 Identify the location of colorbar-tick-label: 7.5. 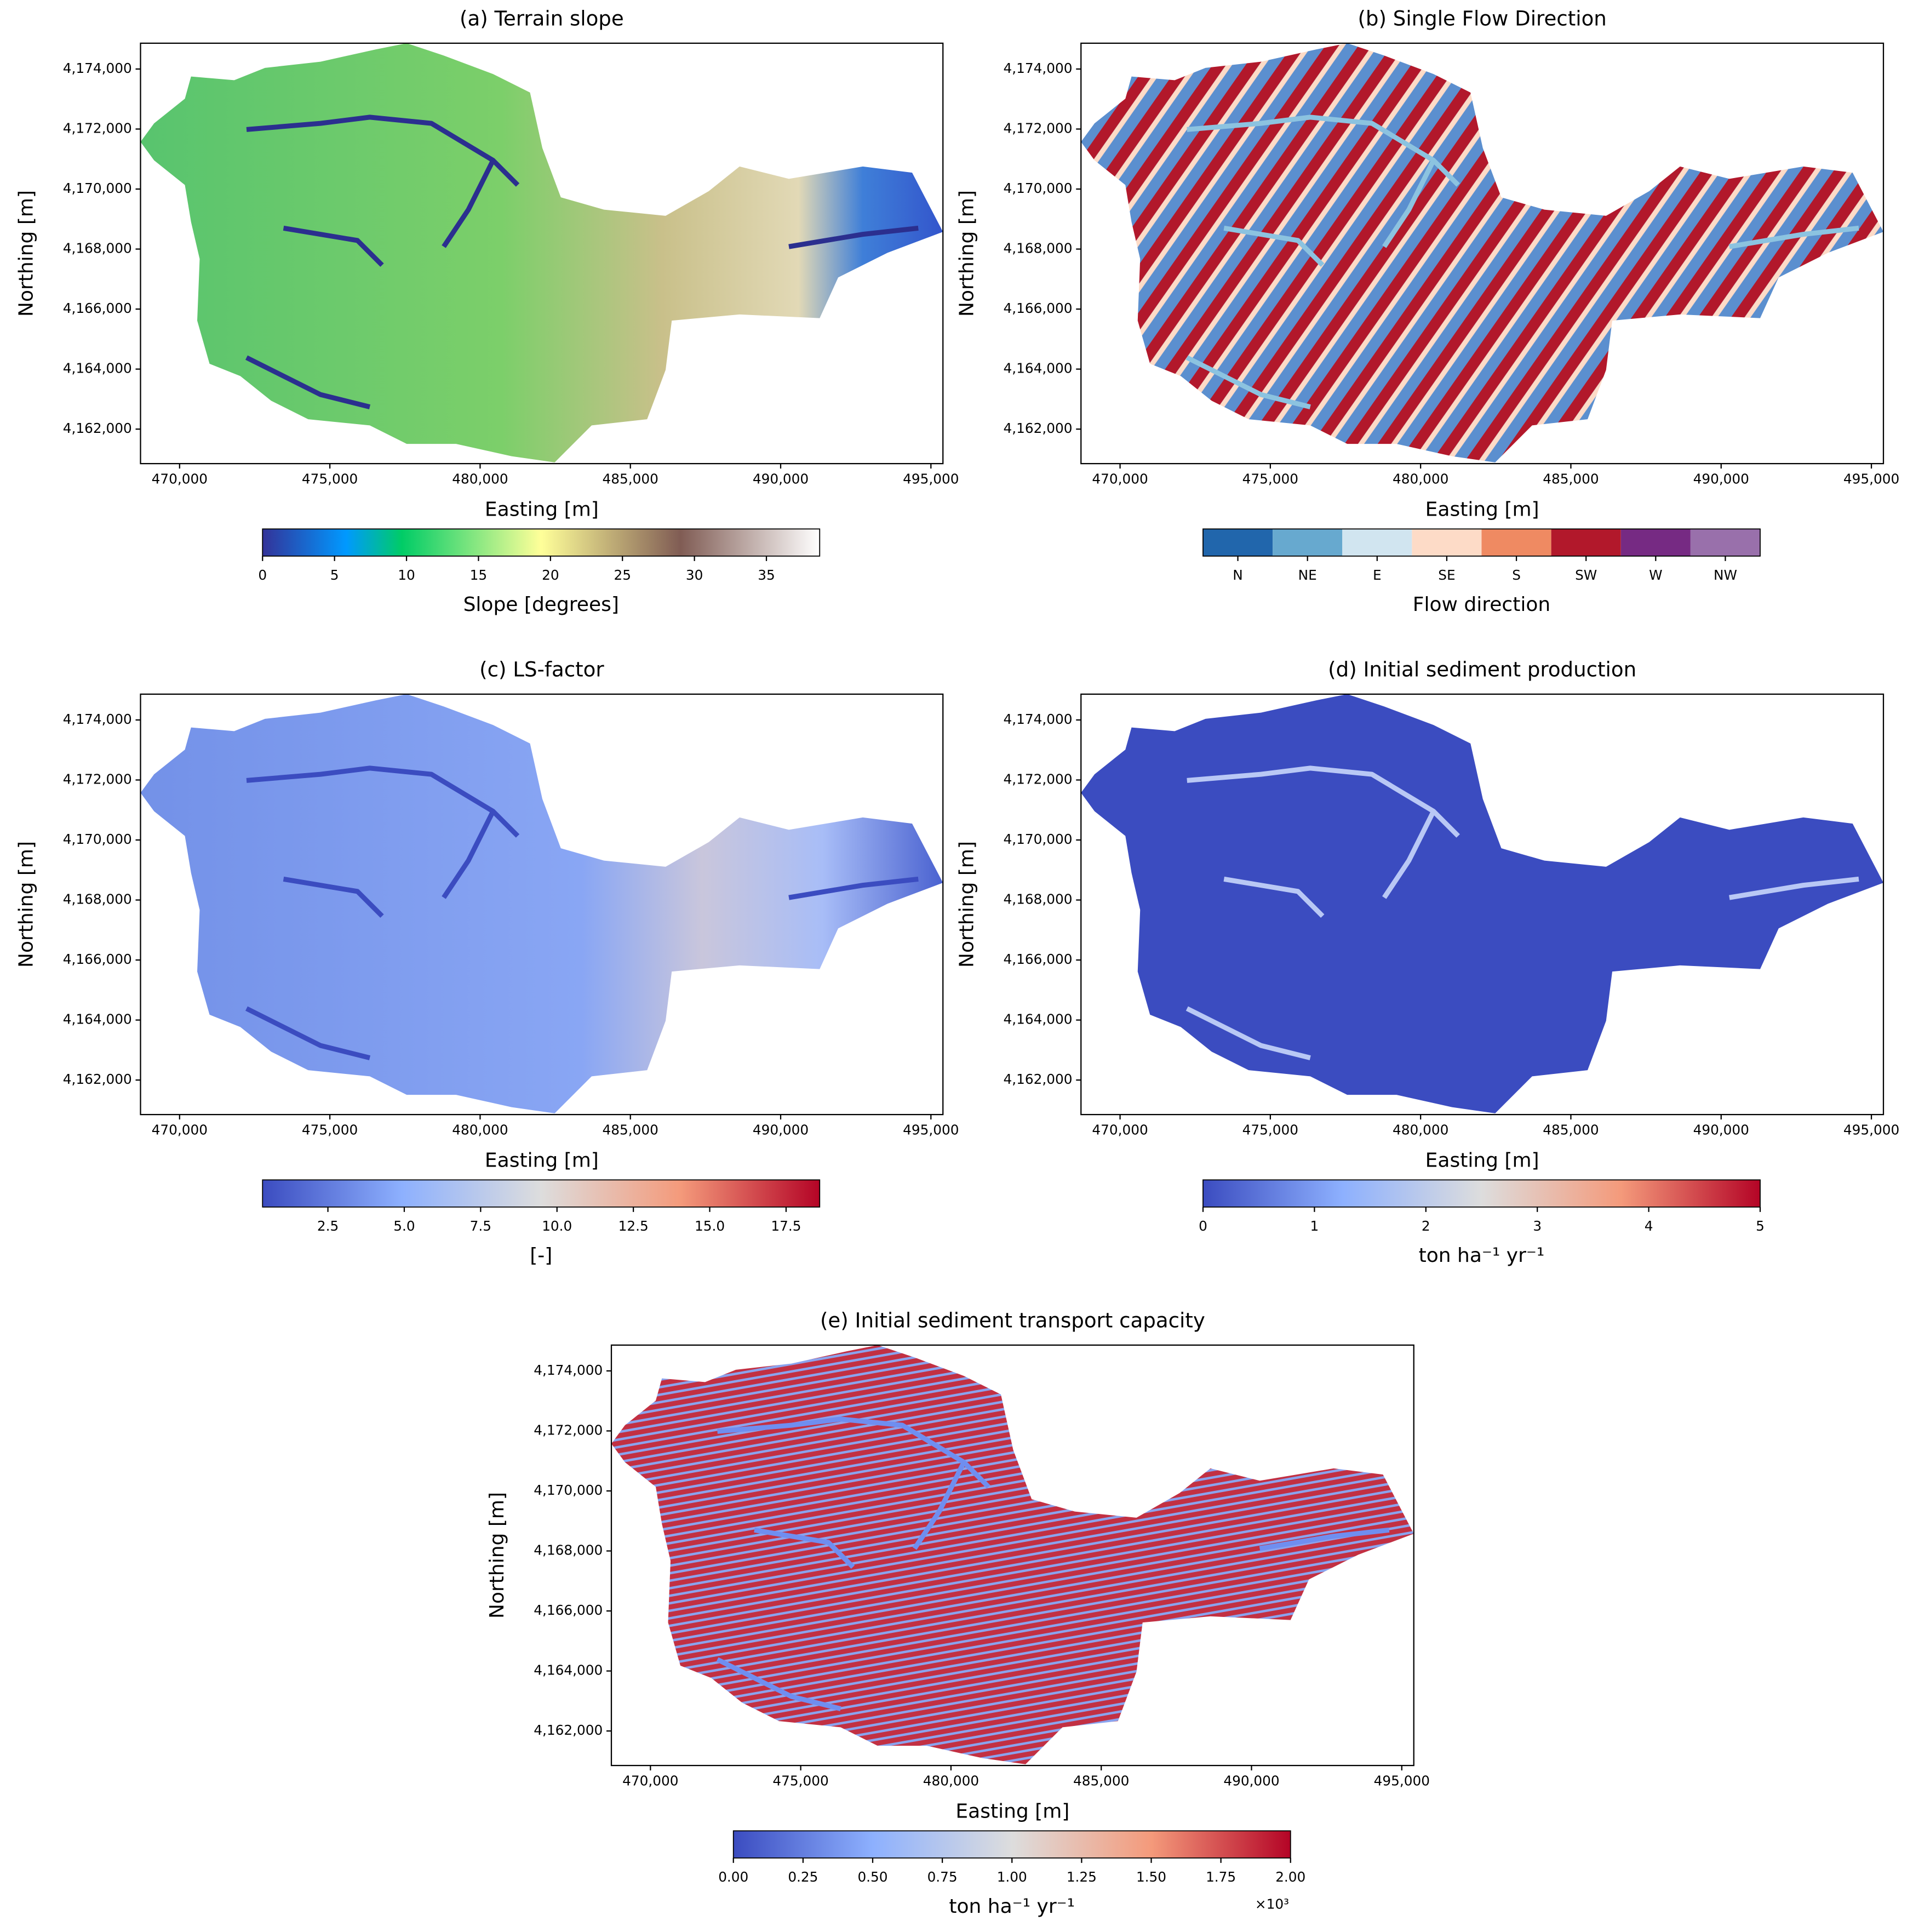
(480, 1226).